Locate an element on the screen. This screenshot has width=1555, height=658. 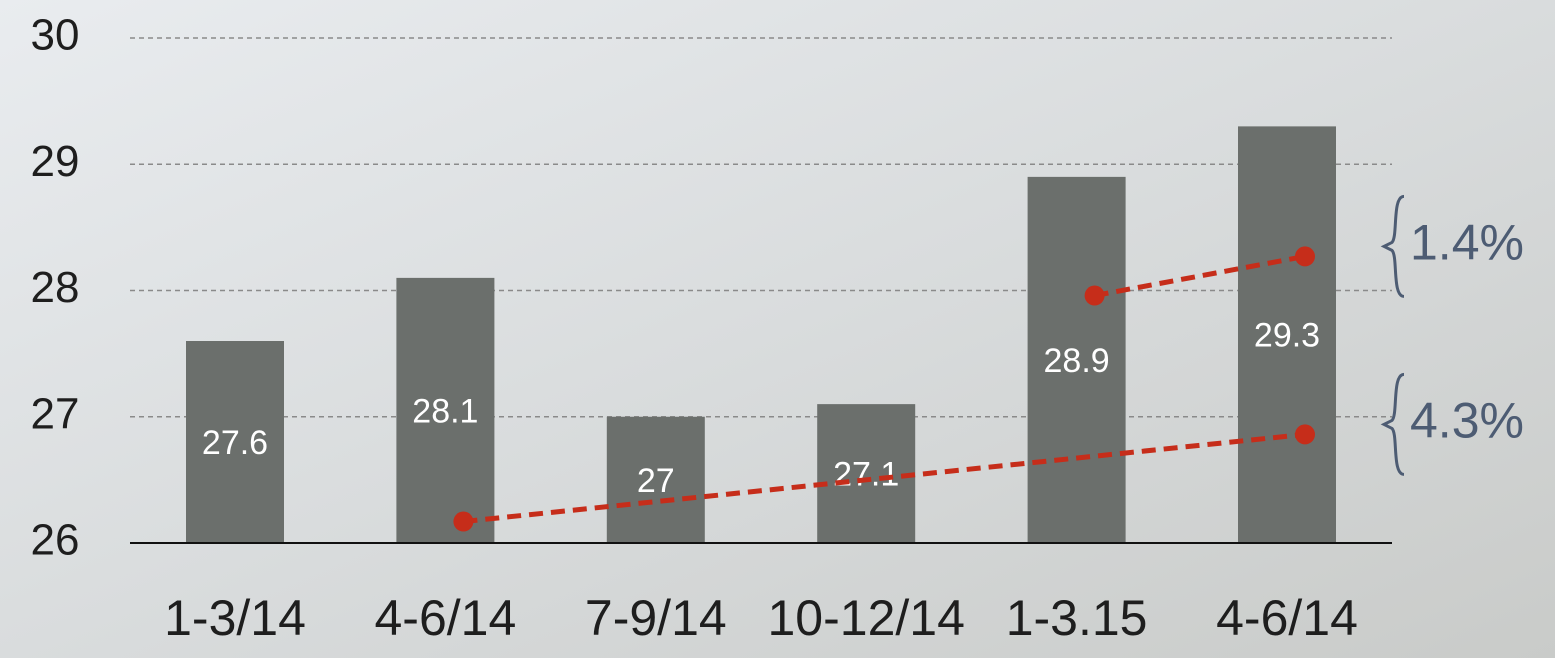
value-label: 27.6 is located at coordinates (235, 443).